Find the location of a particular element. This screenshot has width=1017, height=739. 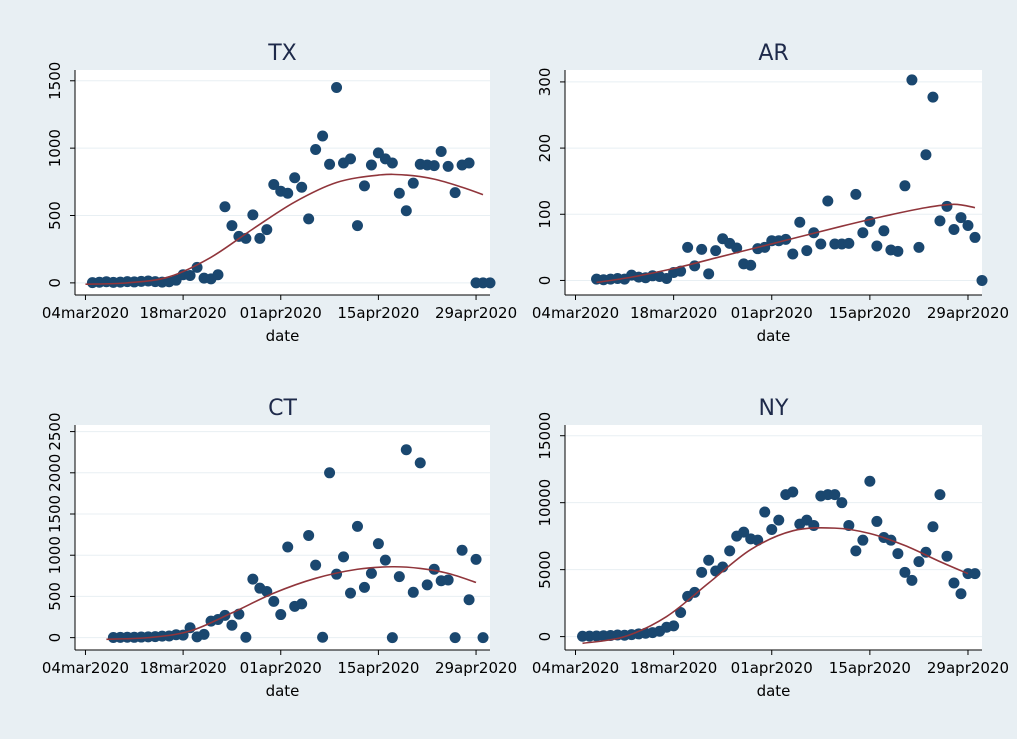

y-tick-label: 1000 is located at coordinates (55, 148).